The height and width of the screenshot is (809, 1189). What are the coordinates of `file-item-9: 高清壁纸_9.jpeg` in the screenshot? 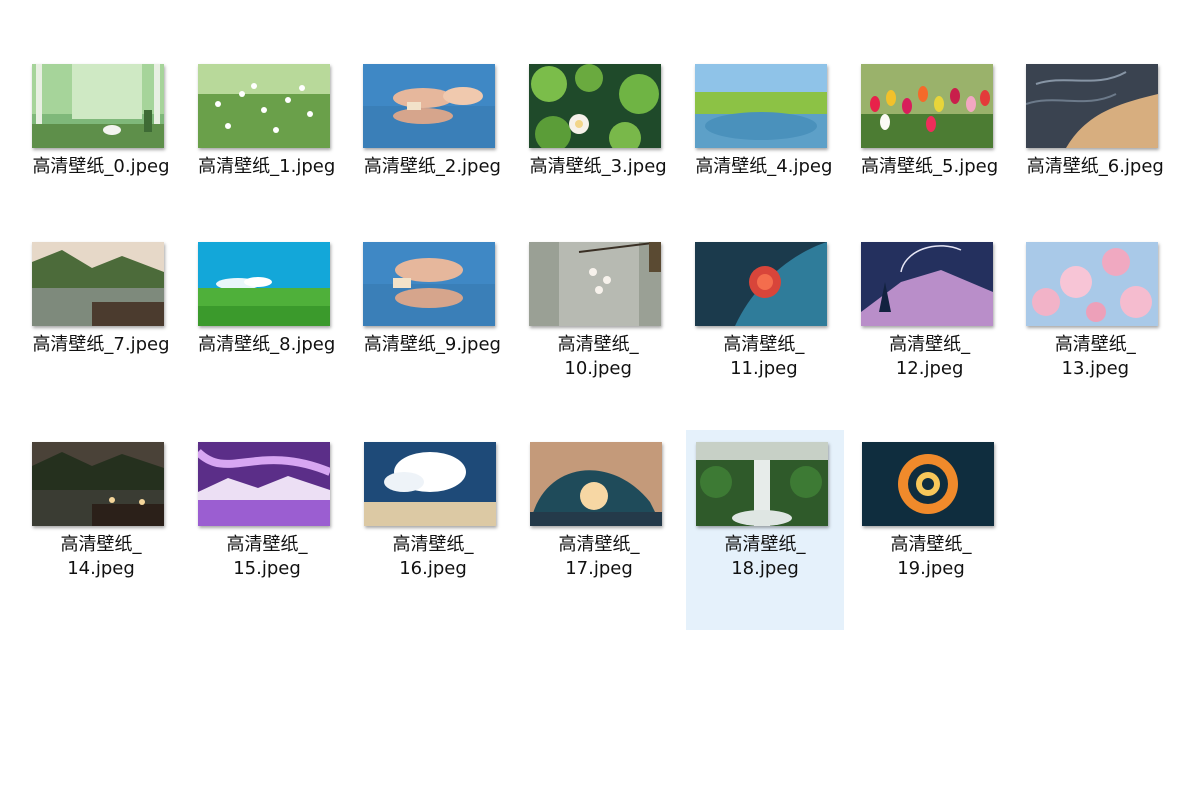 It's located at (432, 330).